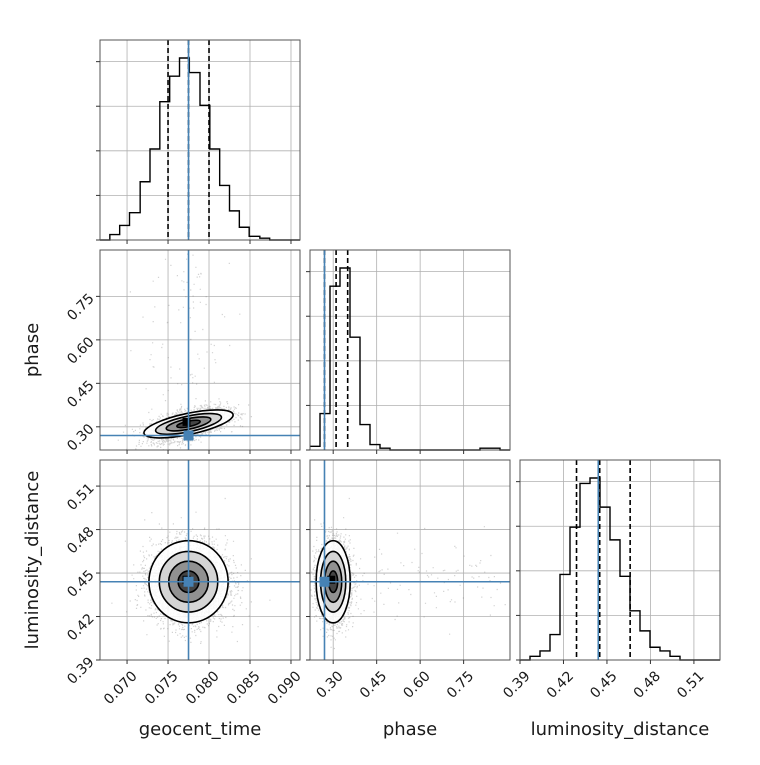 This screenshot has height=765, width=760. I want to click on x-axis-label-geocent_time: geocent_time, so click(200, 729).